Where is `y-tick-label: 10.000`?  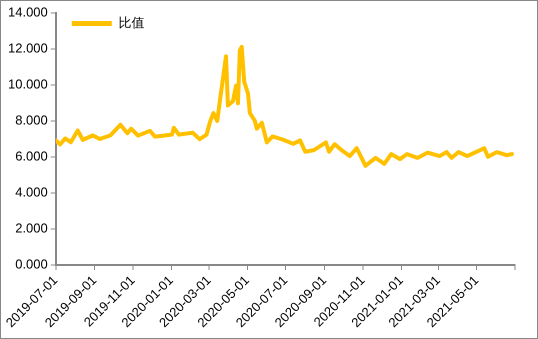
y-tick-label: 10.000 is located at coordinates (28, 84).